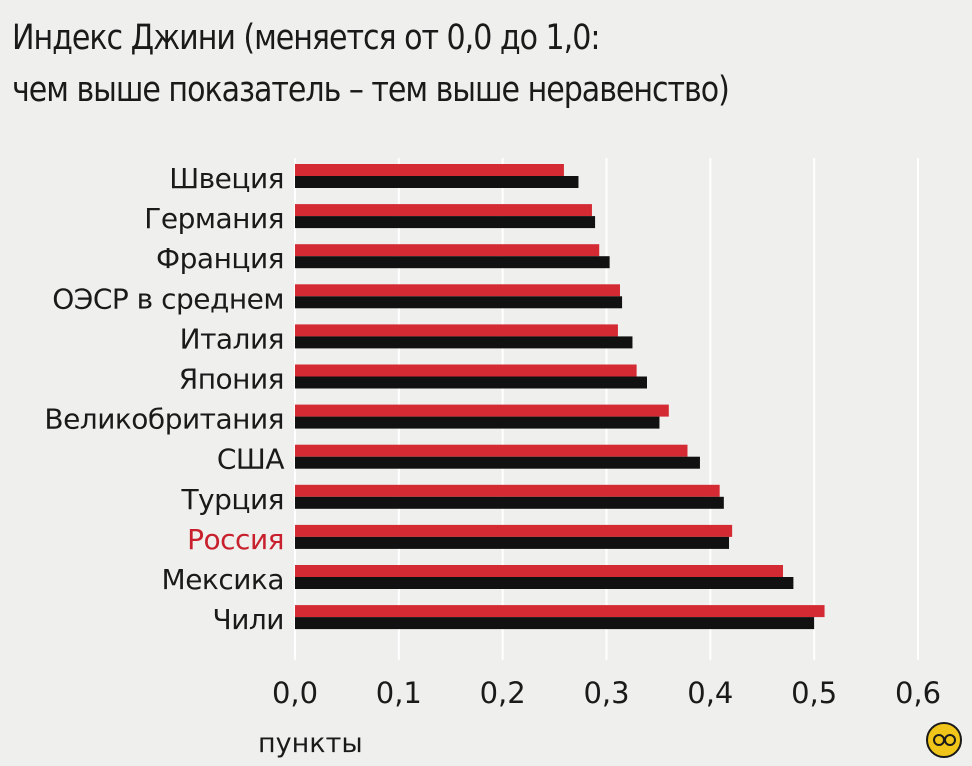 The image size is (972, 766). What do you see at coordinates (249, 619) in the screenshot?
I see `category-label: Чили` at bounding box center [249, 619].